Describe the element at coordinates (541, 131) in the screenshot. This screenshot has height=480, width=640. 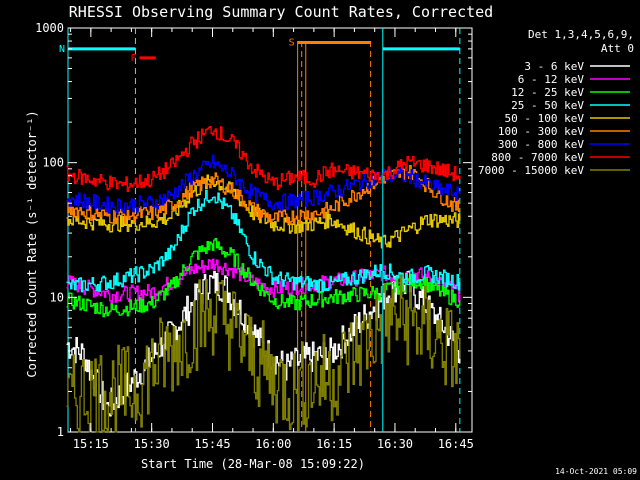
I see `legend-label: 100 - 300 keV` at that location.